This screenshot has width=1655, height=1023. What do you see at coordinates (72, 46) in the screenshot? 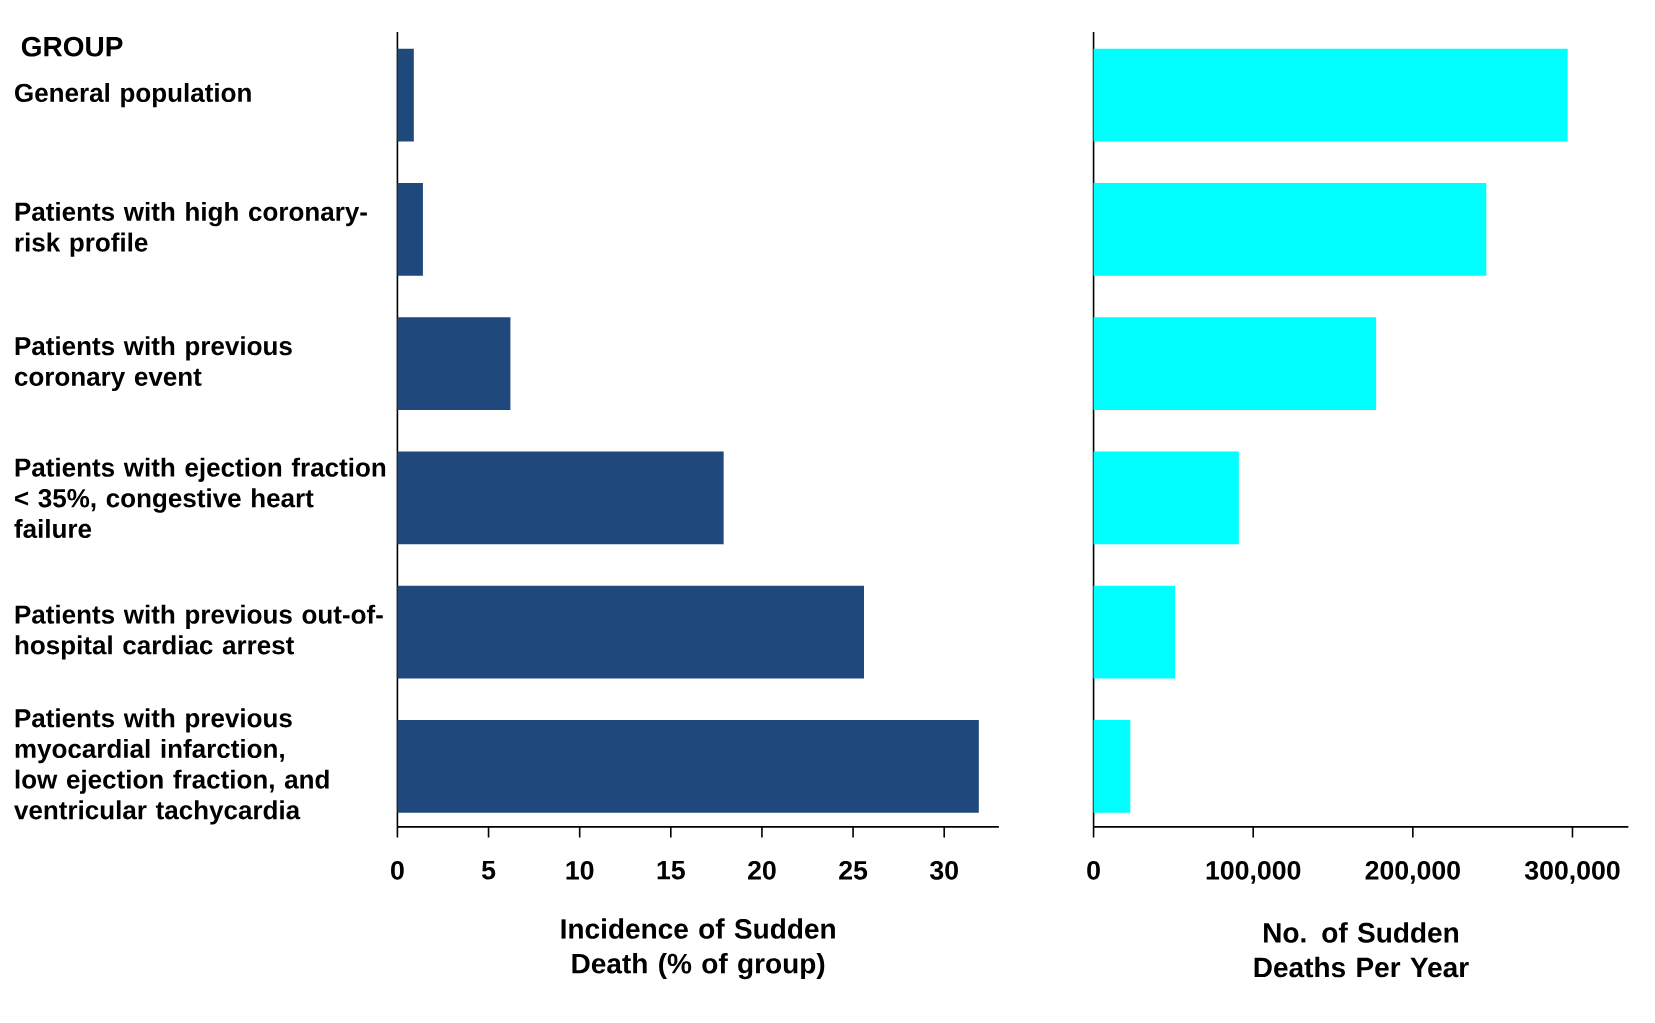
I see `y-axis-title: GROUP` at bounding box center [72, 46].